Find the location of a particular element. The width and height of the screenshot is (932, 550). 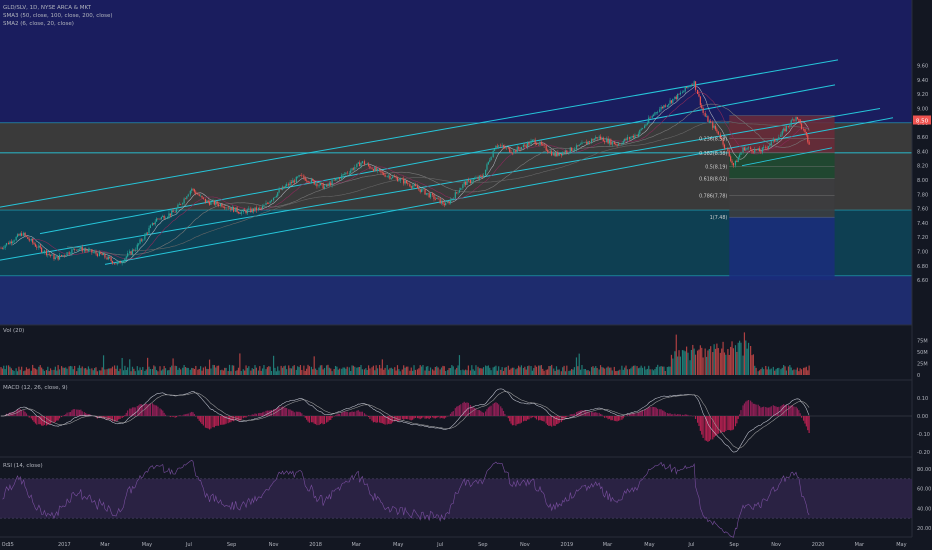

time-tick-label: 2020 is located at coordinates (818, 545).